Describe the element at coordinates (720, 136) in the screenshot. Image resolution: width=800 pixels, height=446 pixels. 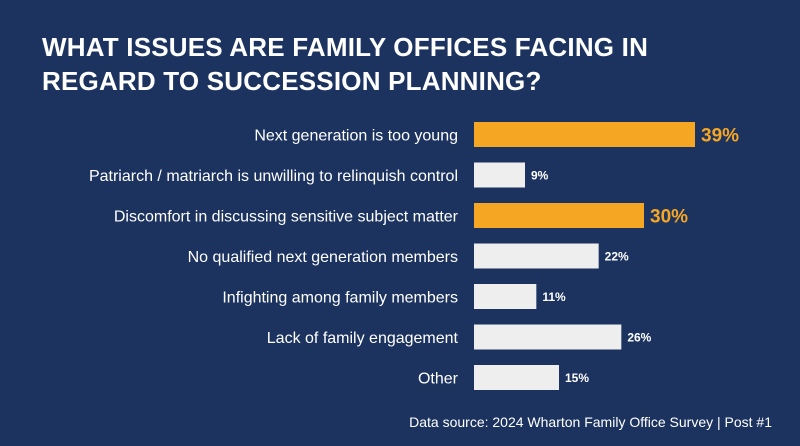
I see `value-label: 39%` at that location.